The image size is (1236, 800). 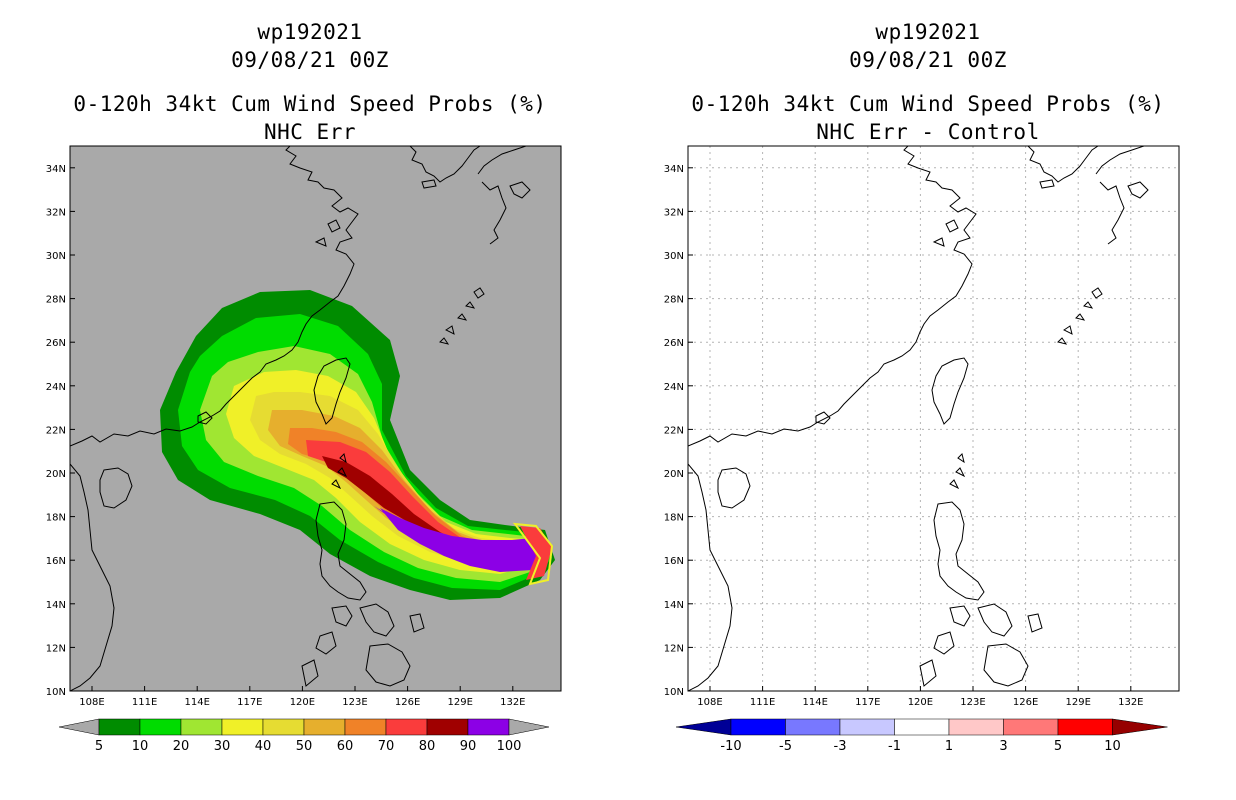 What do you see at coordinates (263, 746) in the screenshot?
I see `colorbar-label: 40` at bounding box center [263, 746].